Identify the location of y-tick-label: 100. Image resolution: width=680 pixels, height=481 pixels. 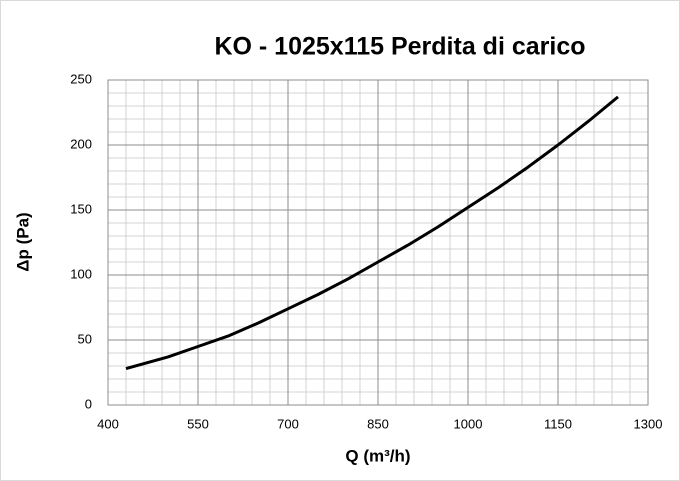
(81, 273).